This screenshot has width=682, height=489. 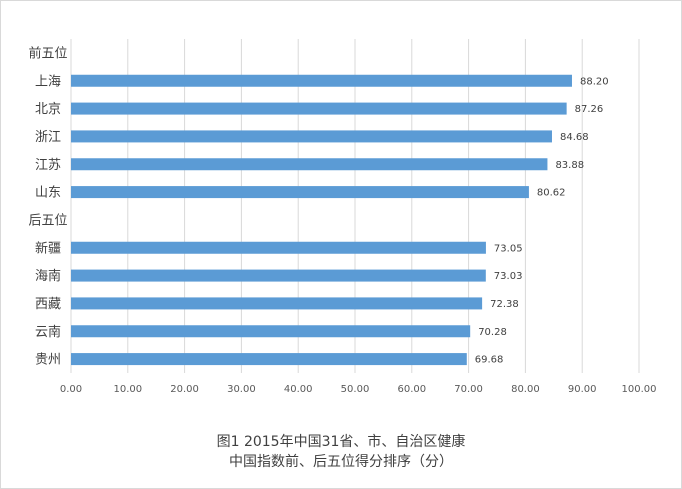 I want to click on category-label: 浙江, so click(x=48, y=137).